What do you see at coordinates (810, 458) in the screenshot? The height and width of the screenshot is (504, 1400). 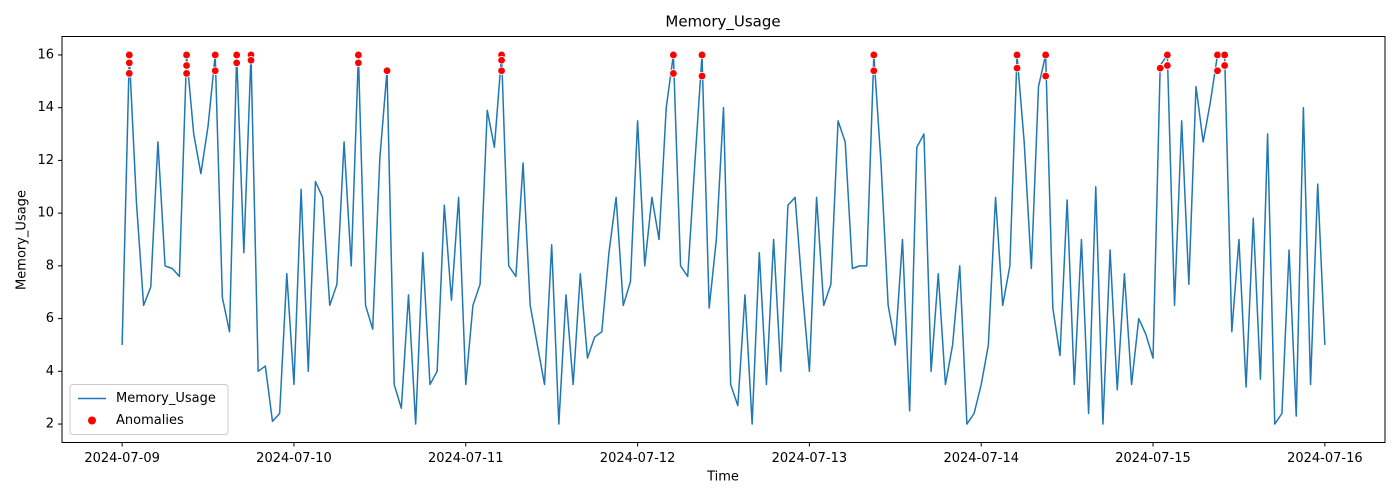 I see `x-tick-label: 2024-07-13` at bounding box center [810, 458].